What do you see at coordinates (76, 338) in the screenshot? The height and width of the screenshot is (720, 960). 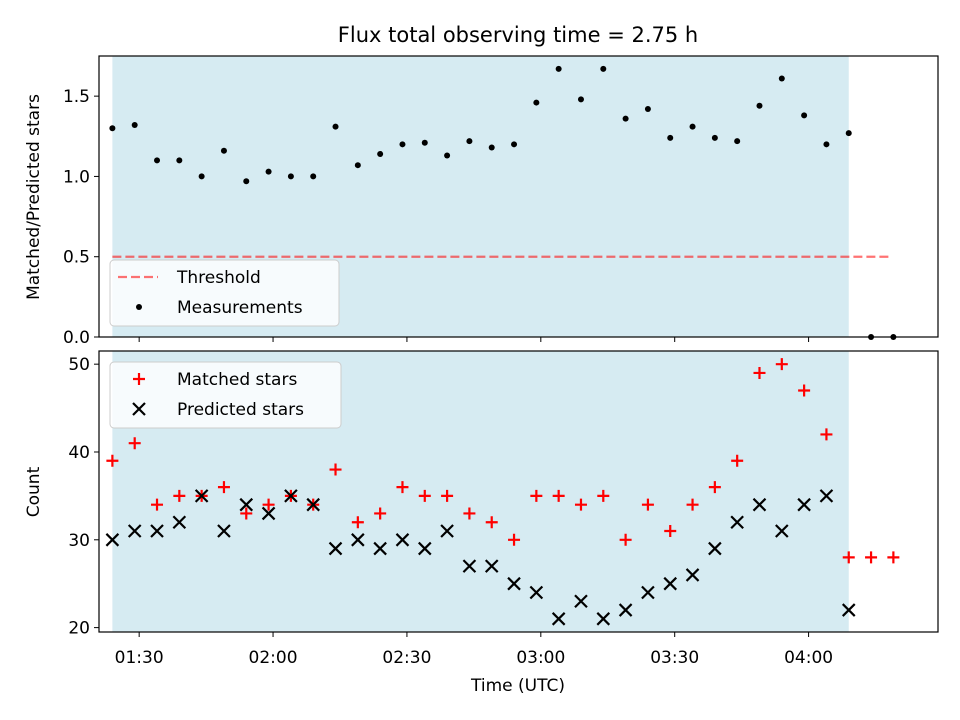 I see `y-tick-label: 0.0` at bounding box center [76, 338].